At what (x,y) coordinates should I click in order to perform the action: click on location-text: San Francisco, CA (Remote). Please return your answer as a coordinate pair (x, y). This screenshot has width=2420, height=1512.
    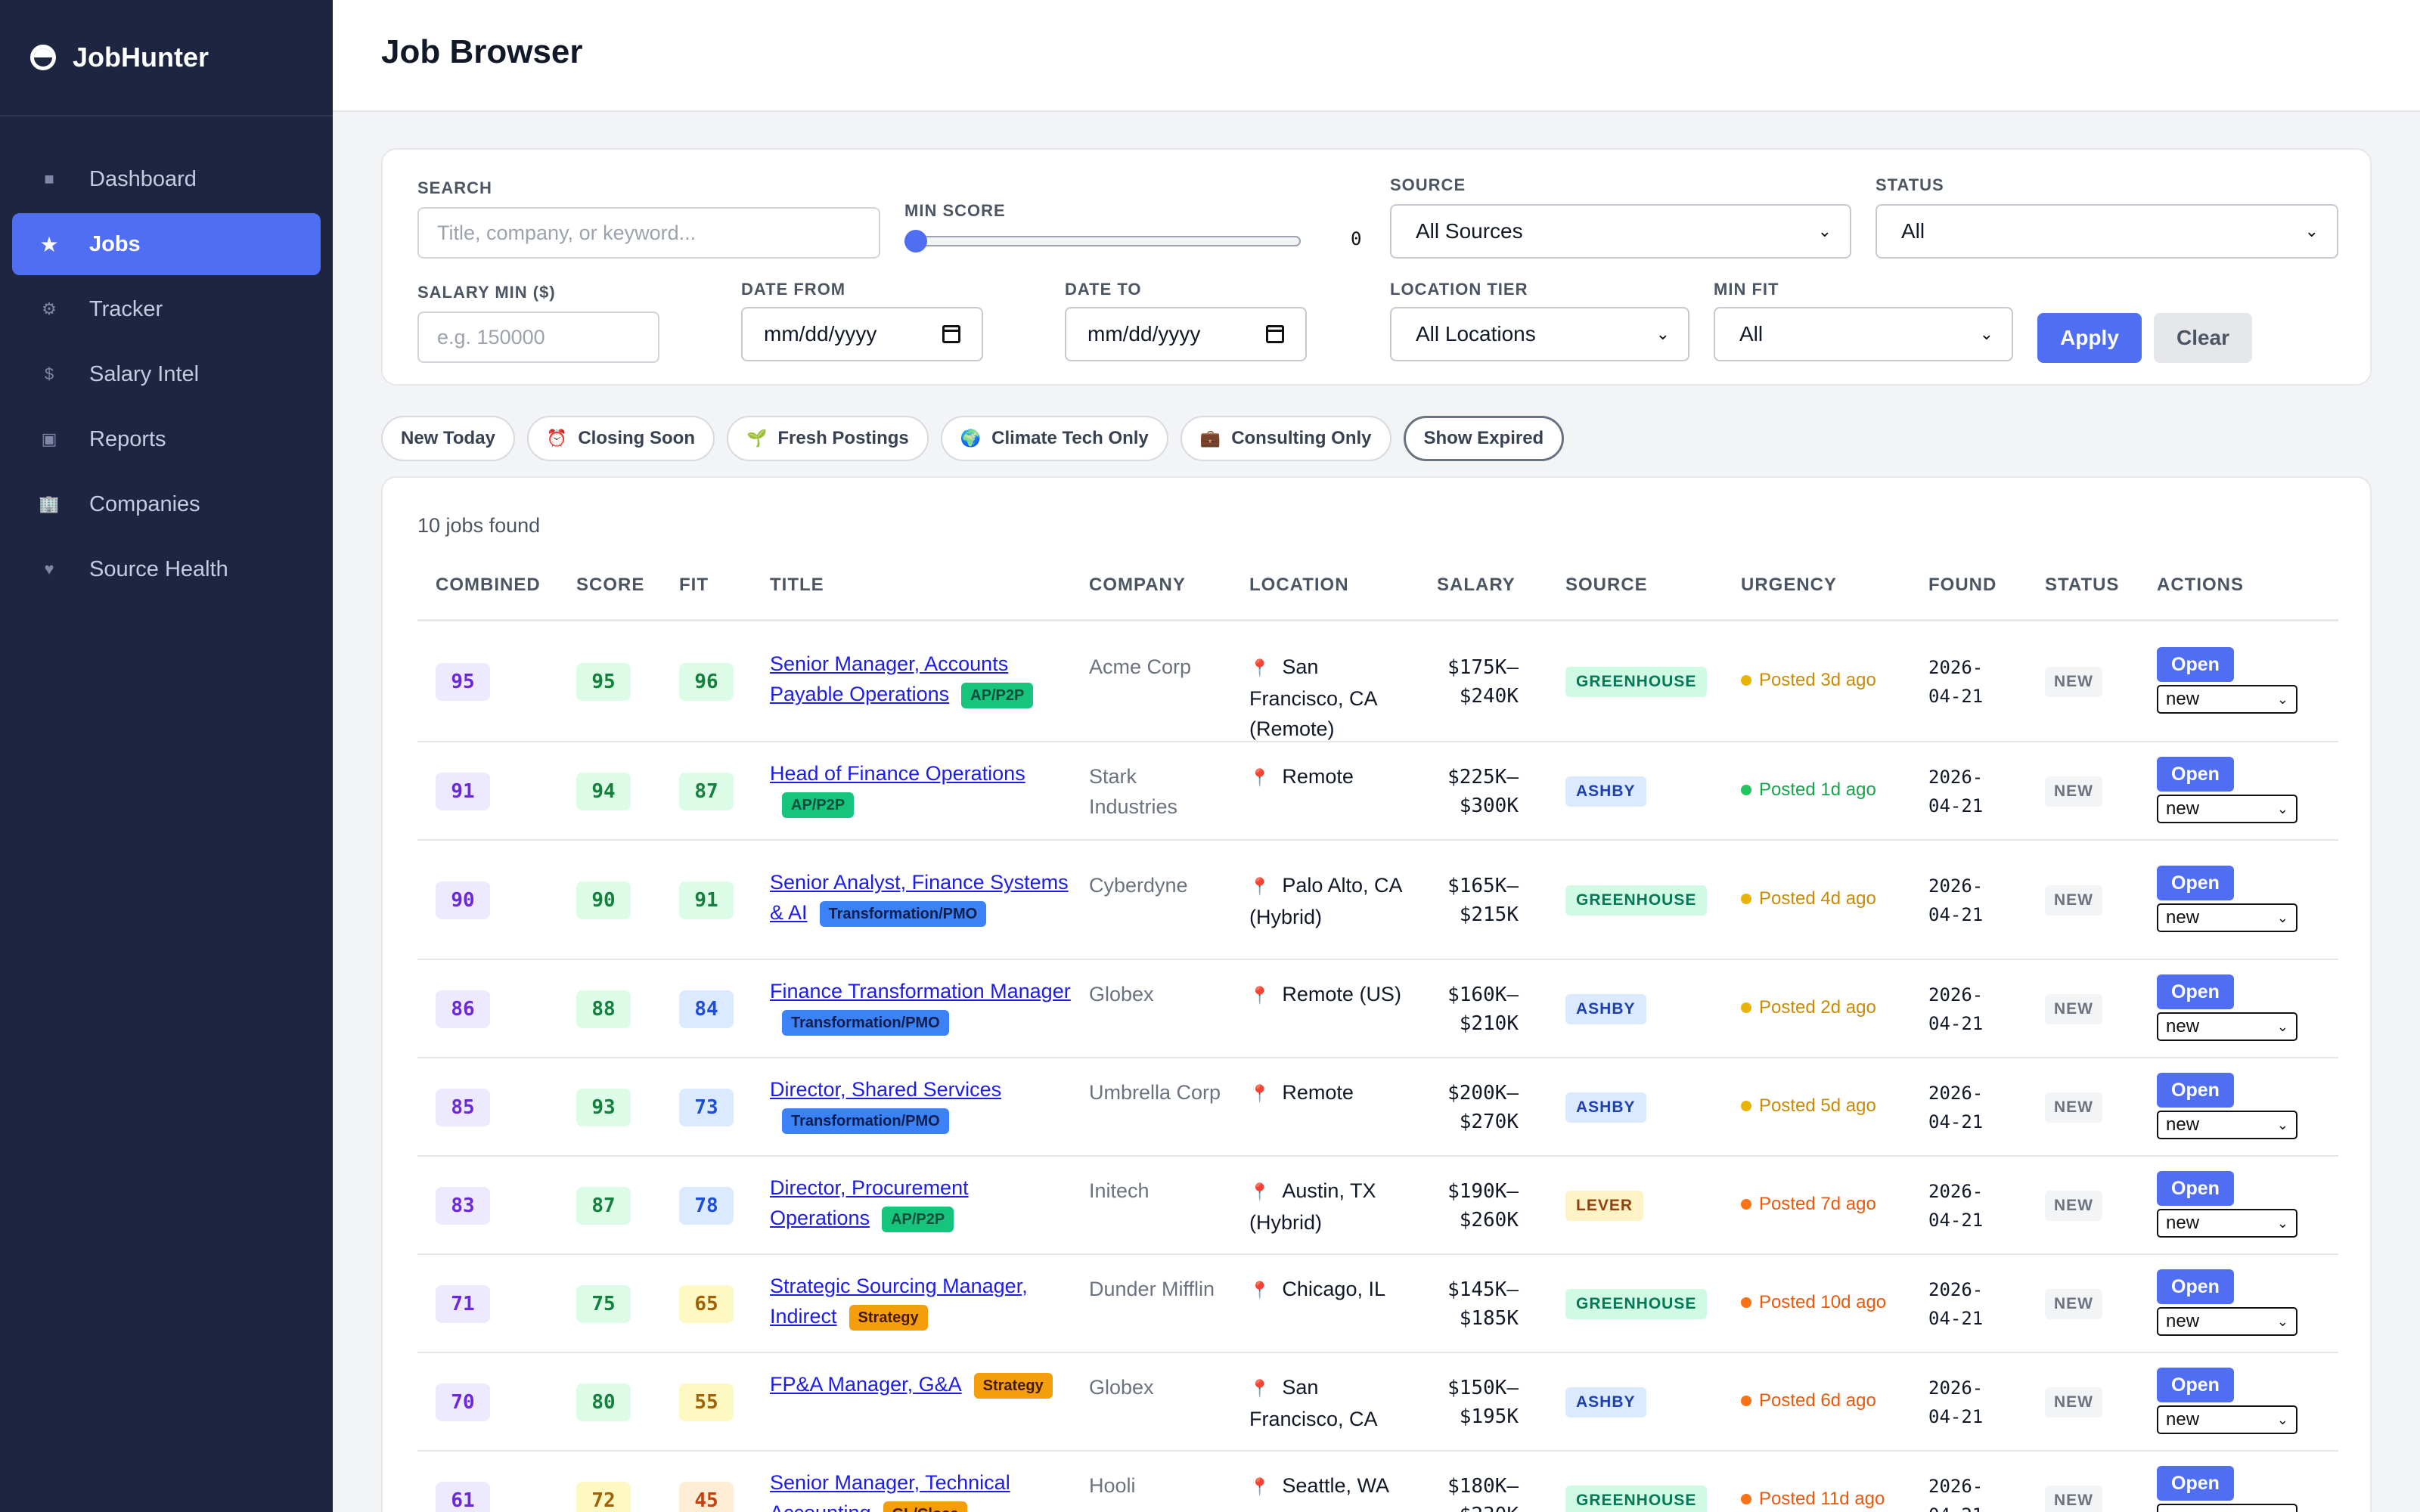
    Looking at the image, I should click on (1313, 697).